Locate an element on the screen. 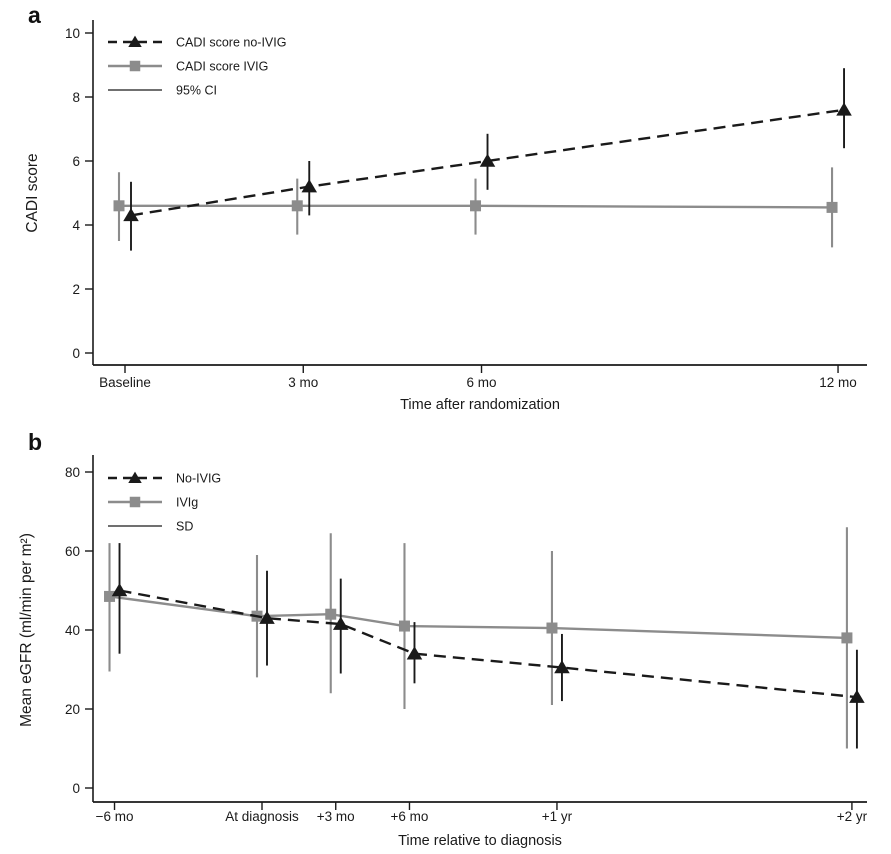  legend-item-ivig: IVIg is located at coordinates (153, 502).